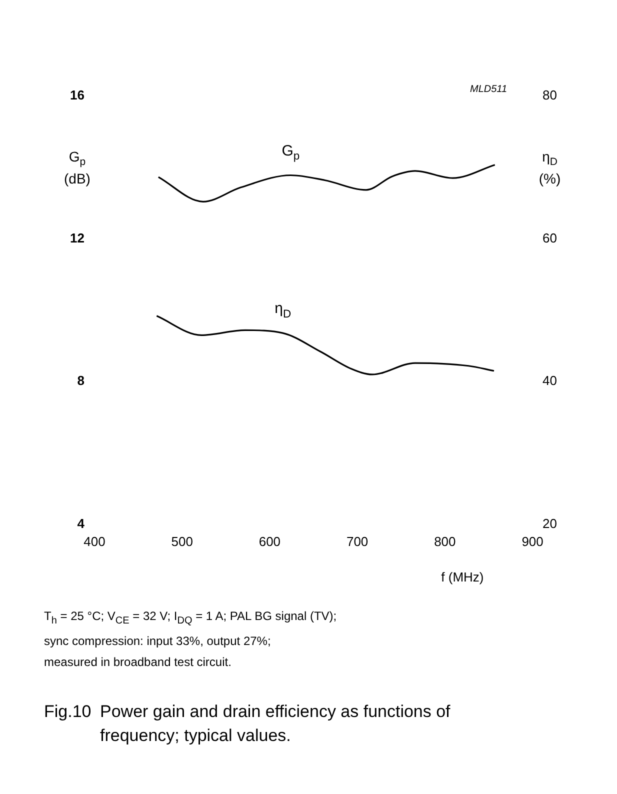  Describe the element at coordinates (550, 523) in the screenshot. I see `y2-tick-label: 20` at that location.